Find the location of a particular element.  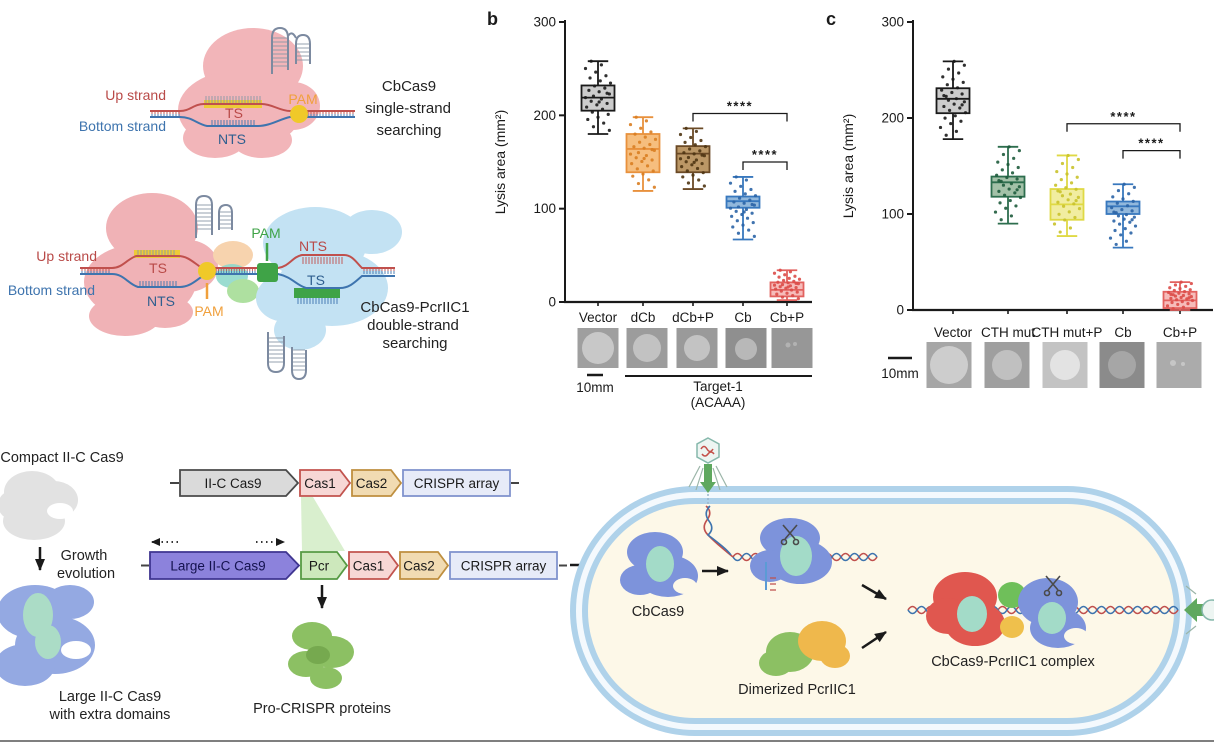

up-strand-line is located at coordinates (237, 261).